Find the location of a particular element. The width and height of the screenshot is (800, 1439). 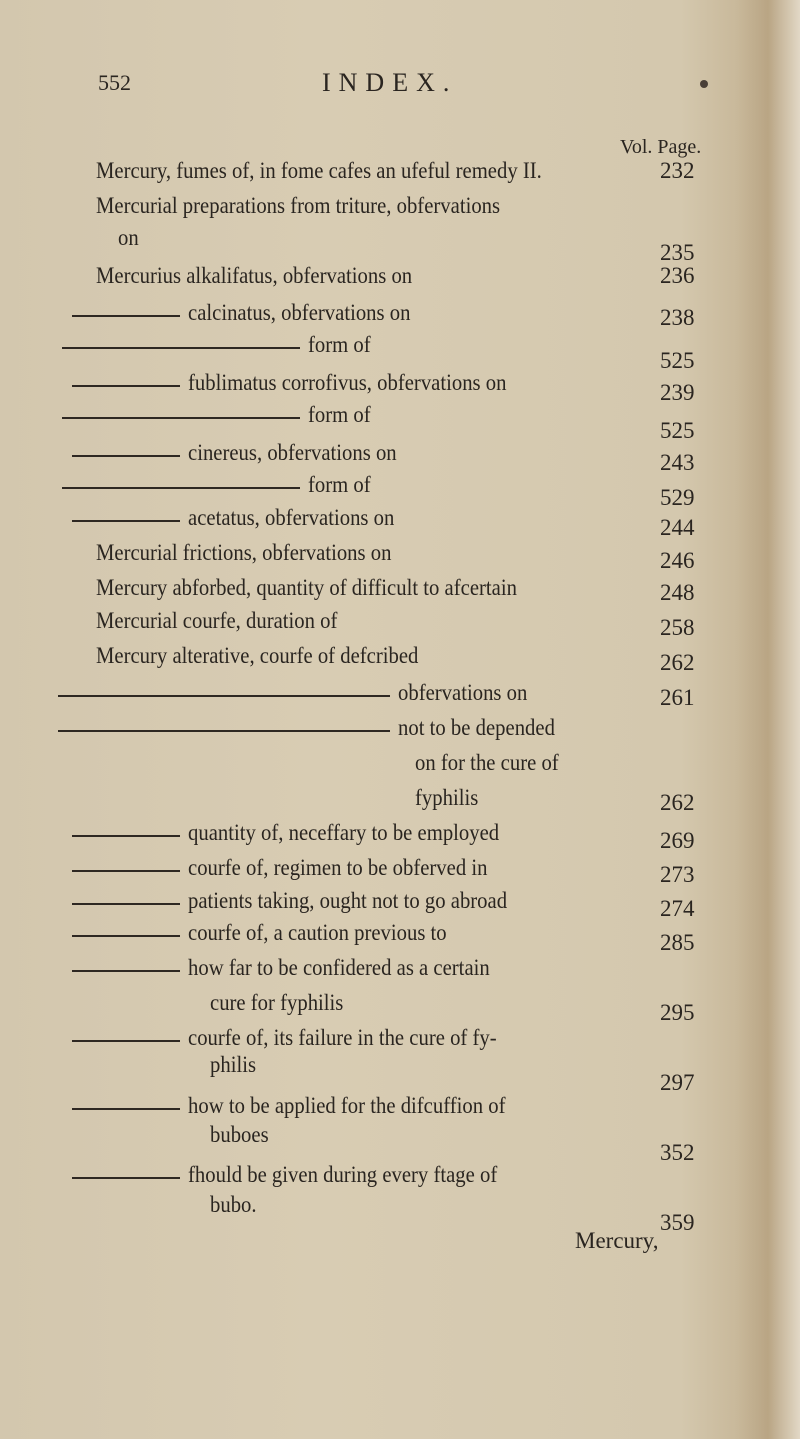

page-ref: 238 is located at coordinates (677, 317).